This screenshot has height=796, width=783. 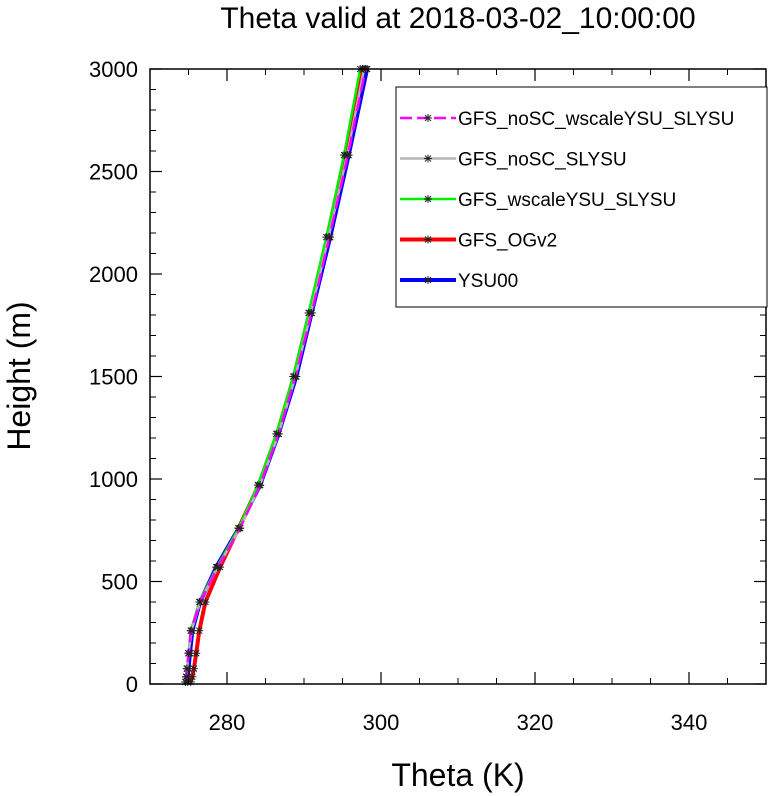 I want to click on y-tick-label: 3000, so click(x=113, y=69).